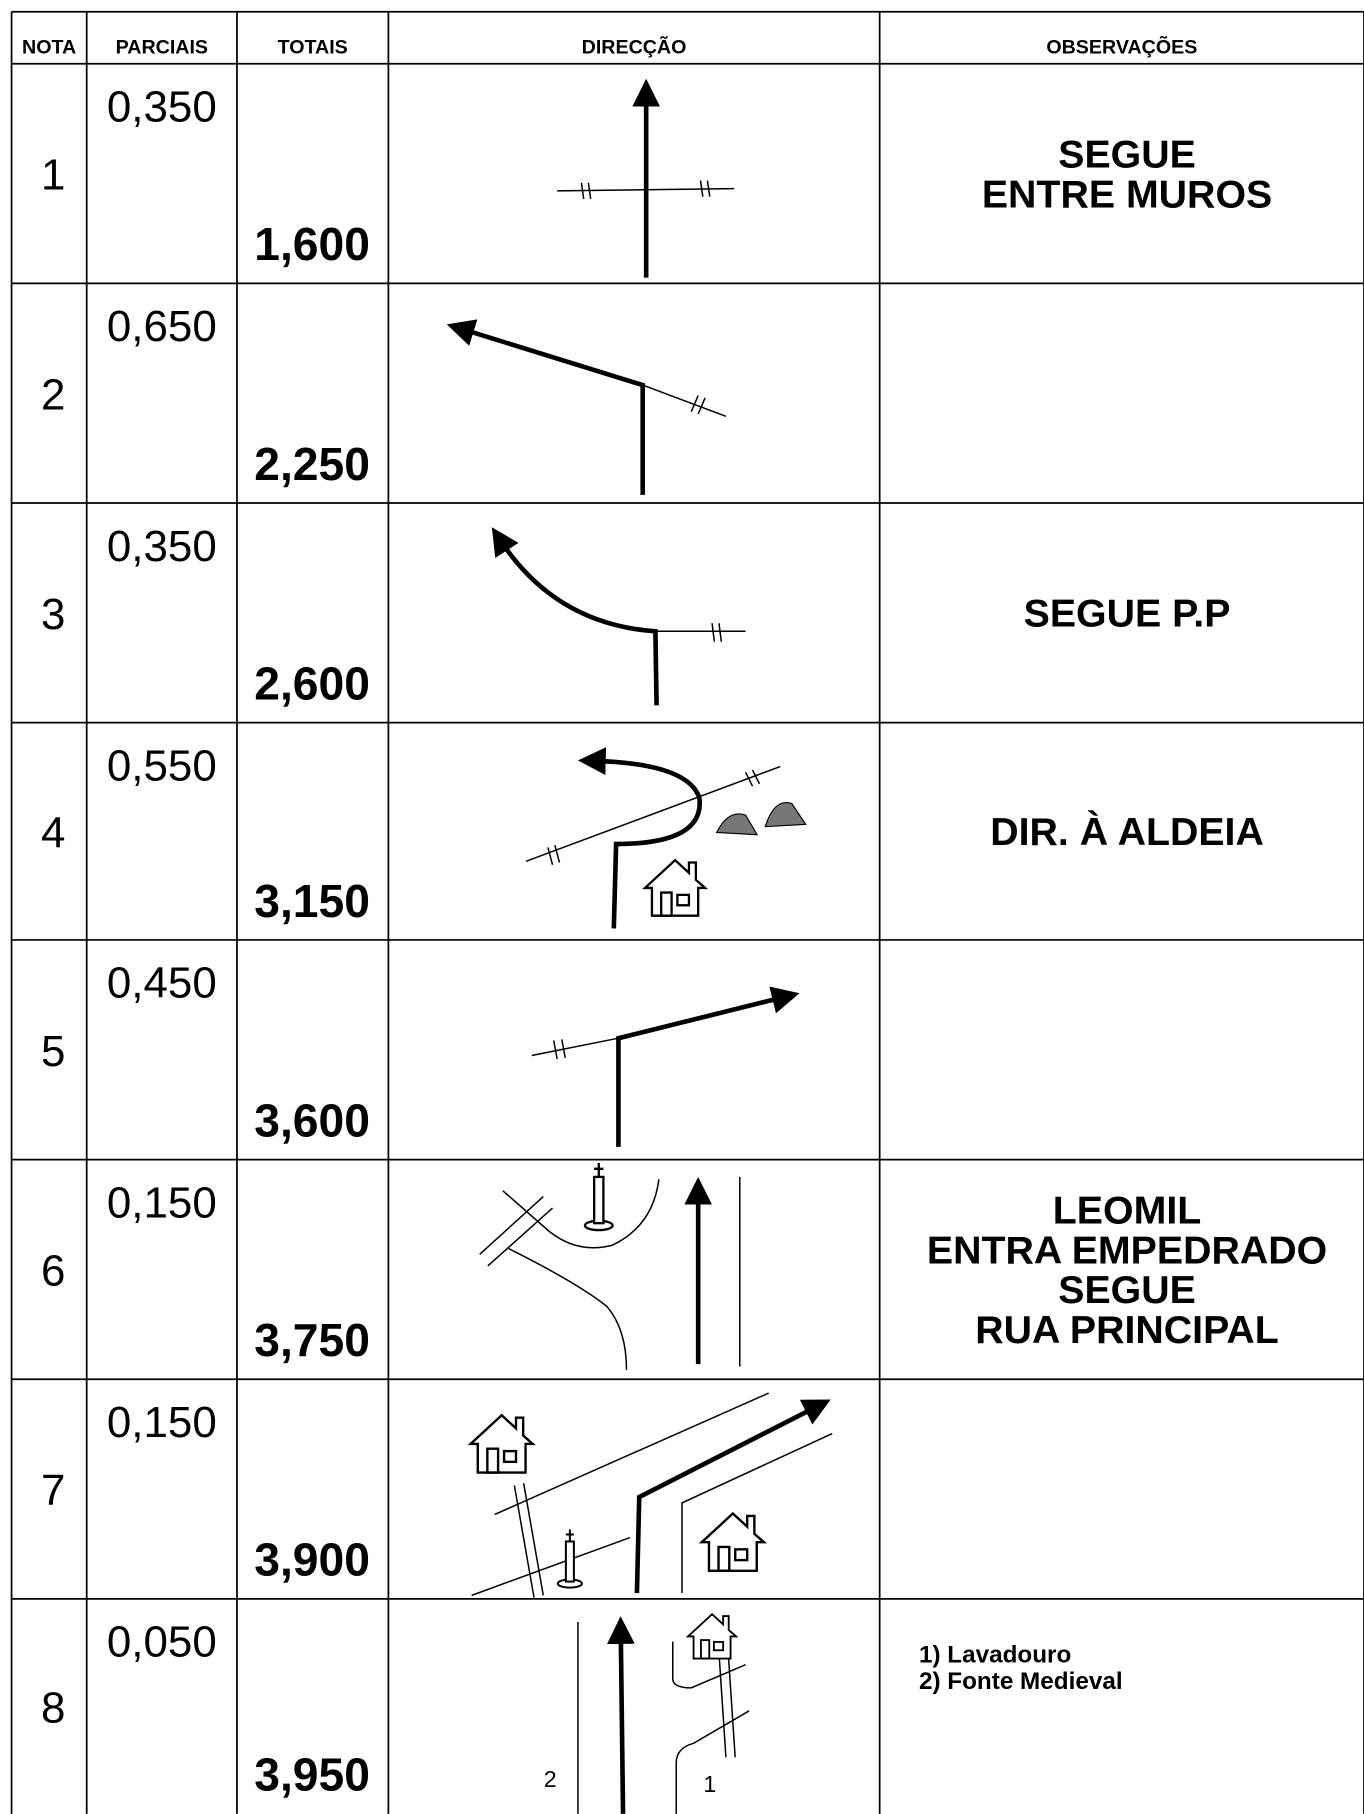  I want to click on observacao: ENTRA EMPEDRADO, so click(1127, 1250).